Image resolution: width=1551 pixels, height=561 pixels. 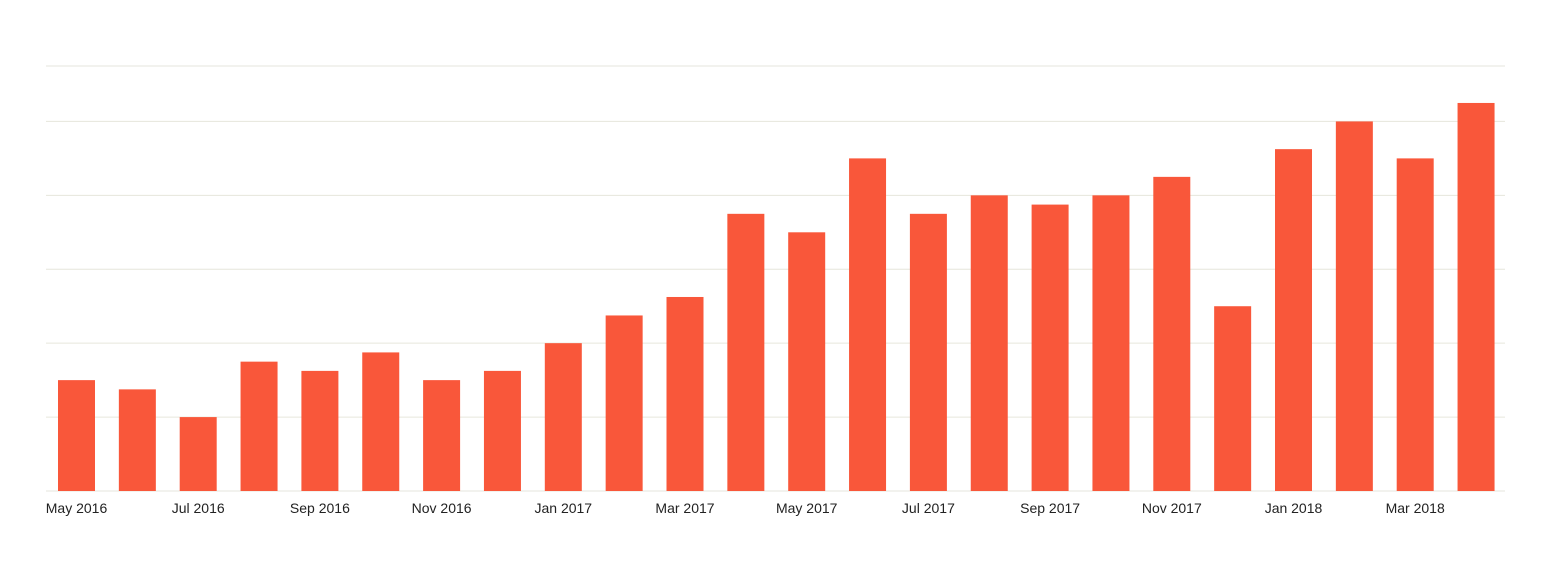 I want to click on bar-jun-2017, so click(x=868, y=324).